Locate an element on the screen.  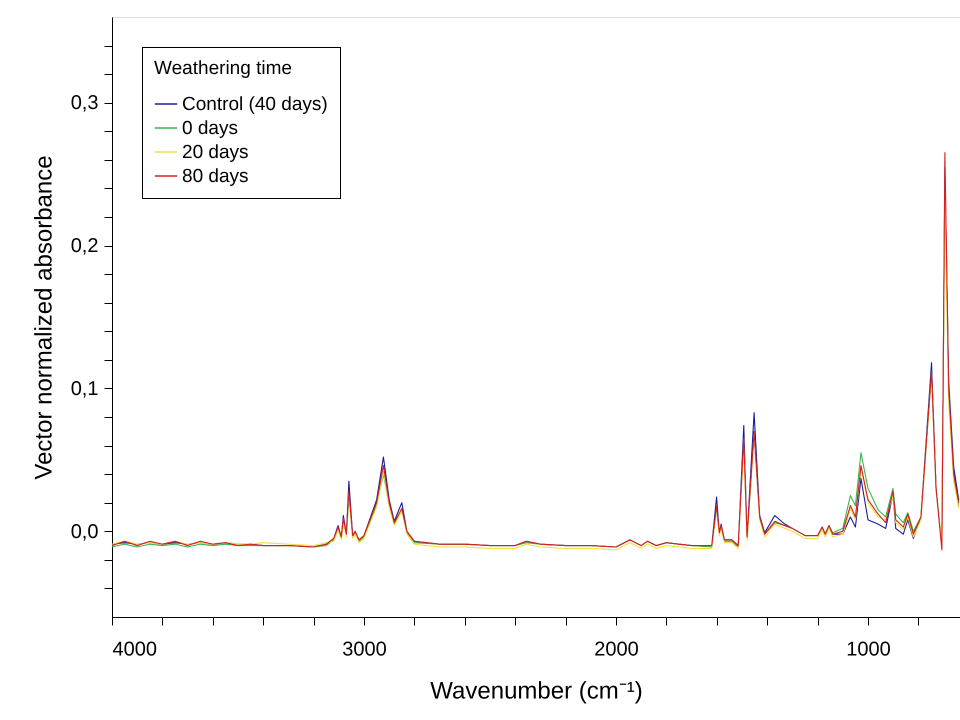
legend-label: 80 days is located at coordinates (215, 176).